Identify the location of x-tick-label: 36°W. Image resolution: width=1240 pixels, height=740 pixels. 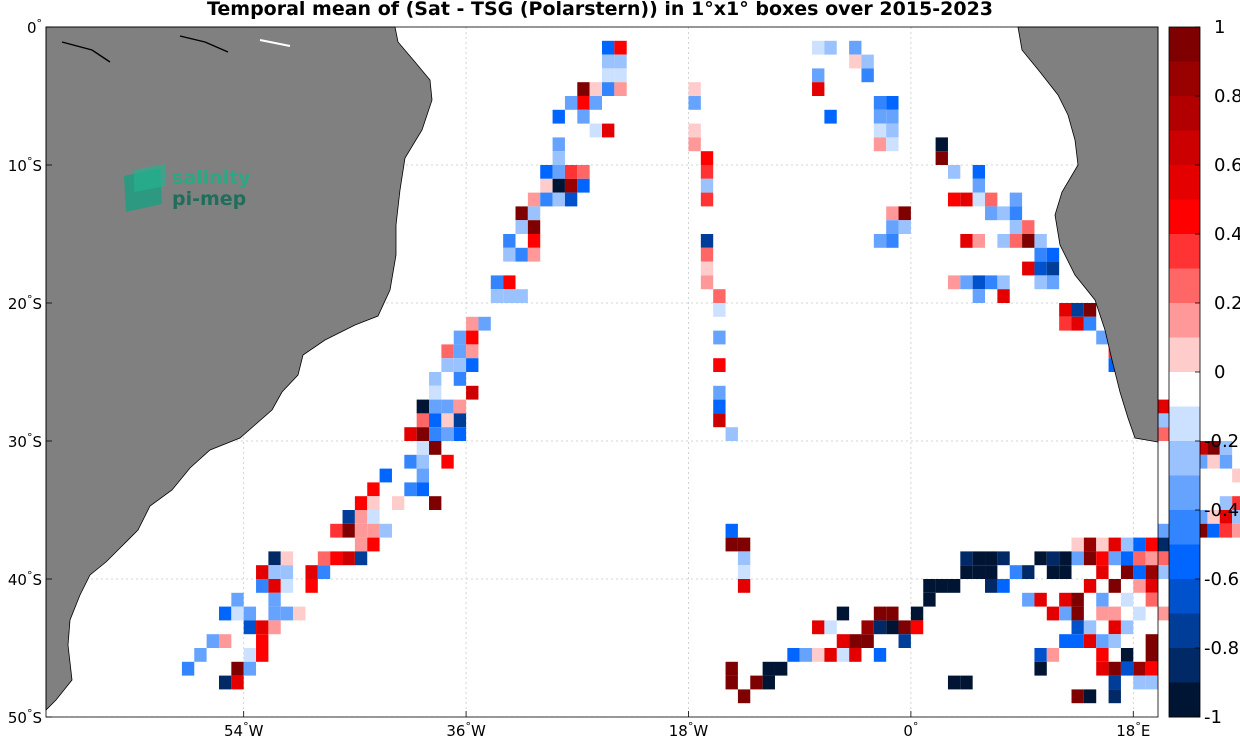
(466, 730).